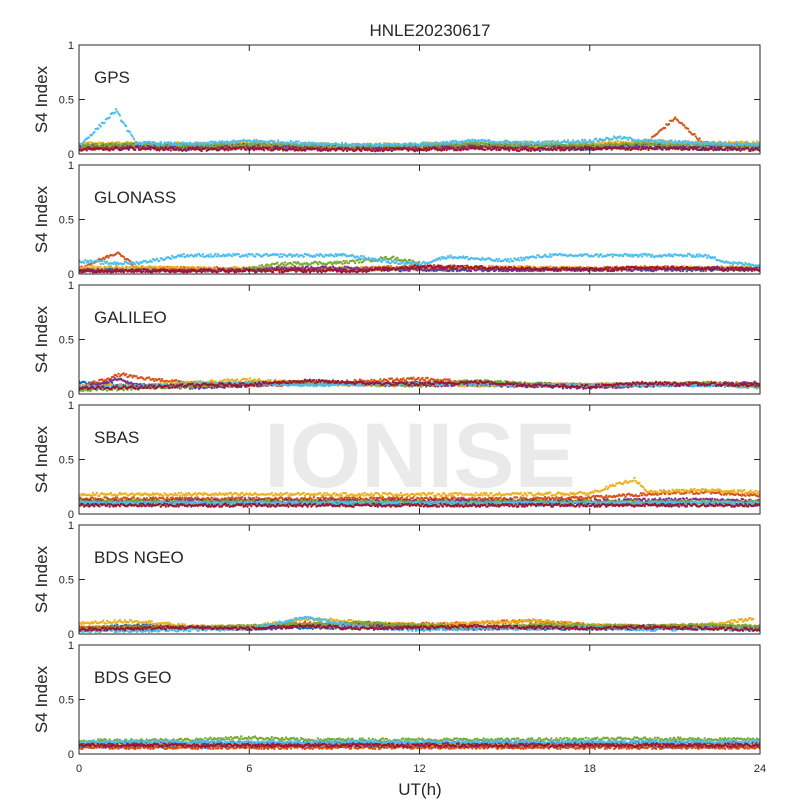  I want to click on data-points, so click(419, 262).